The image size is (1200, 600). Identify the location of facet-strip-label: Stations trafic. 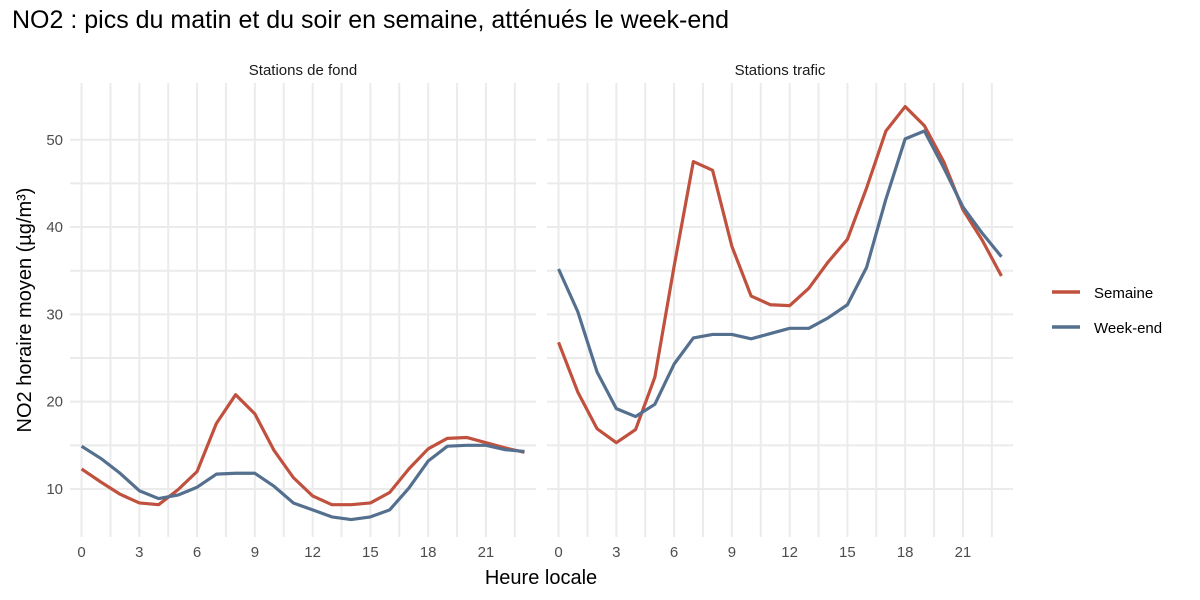
(780, 70).